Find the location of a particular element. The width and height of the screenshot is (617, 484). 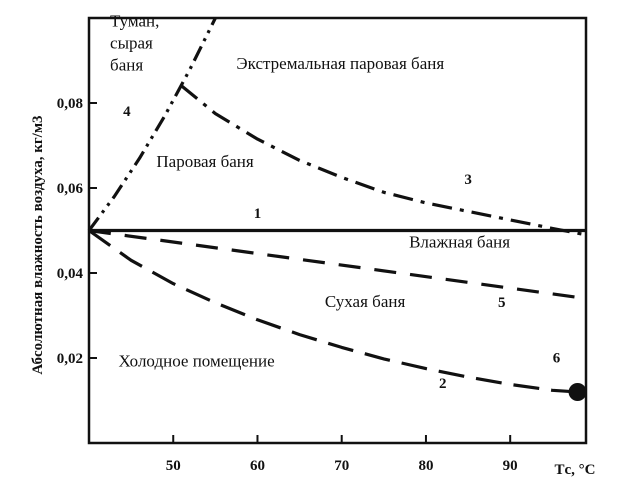

x-tick-label: 80 is located at coordinates (425, 466).